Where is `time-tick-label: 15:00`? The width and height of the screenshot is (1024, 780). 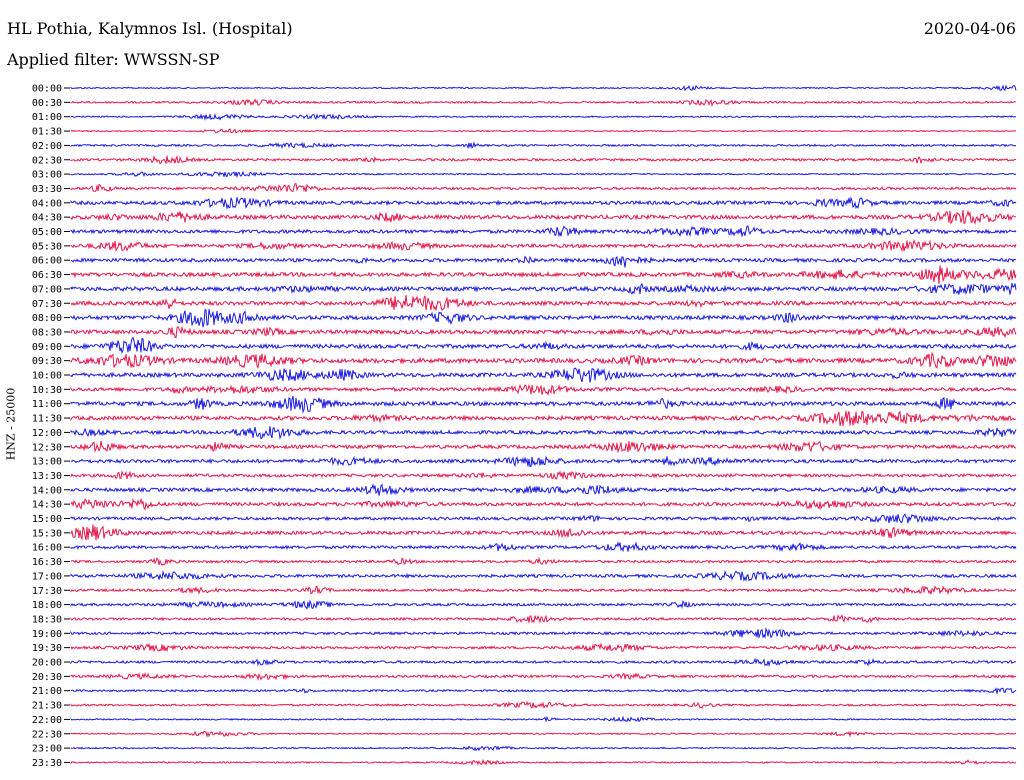 time-tick-label: 15:00 is located at coordinates (47, 519).